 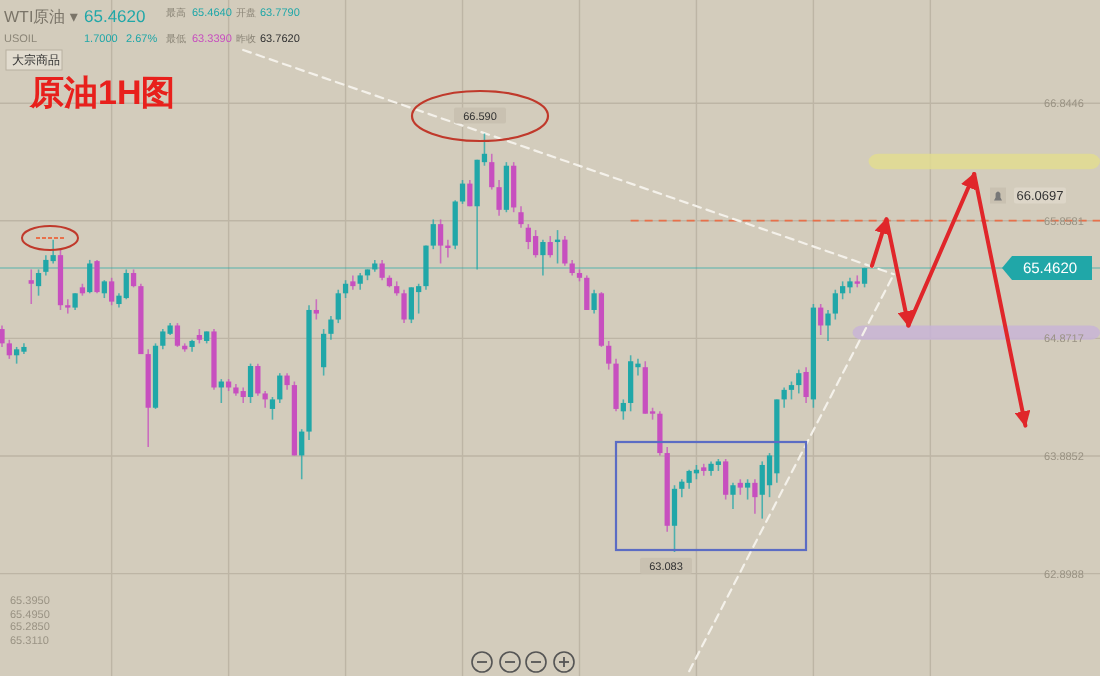 What do you see at coordinates (41, 17) in the screenshot?
I see `annotation: WTI原油 ▾` at bounding box center [41, 17].